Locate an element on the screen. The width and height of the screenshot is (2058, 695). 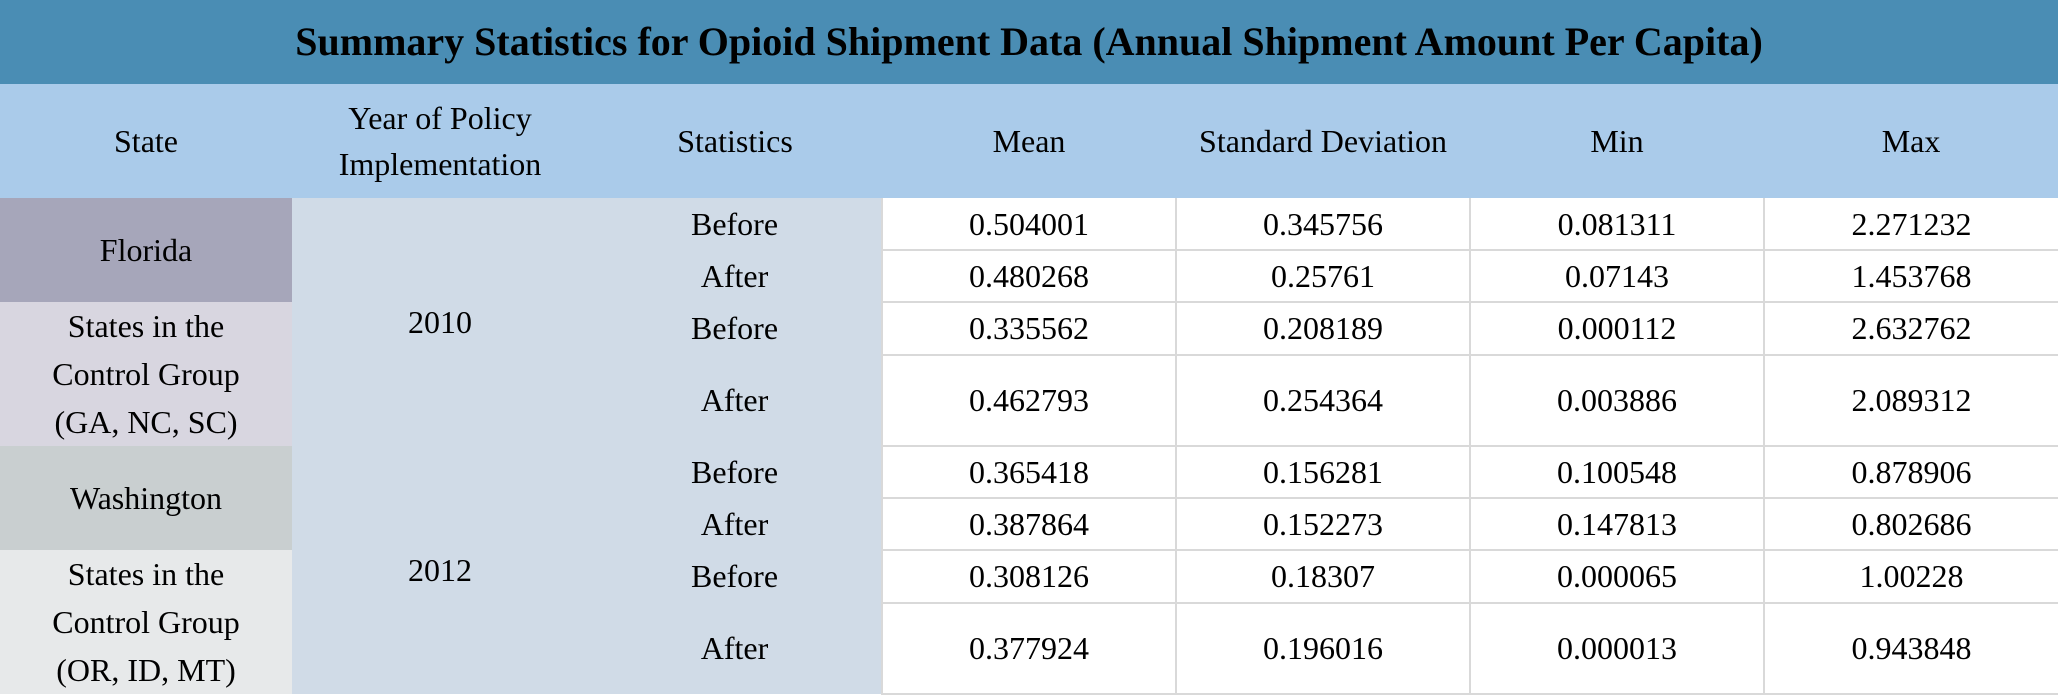
table-row: After 0.480268 0.25761 0.07143 1.453768 is located at coordinates (1029, 276).